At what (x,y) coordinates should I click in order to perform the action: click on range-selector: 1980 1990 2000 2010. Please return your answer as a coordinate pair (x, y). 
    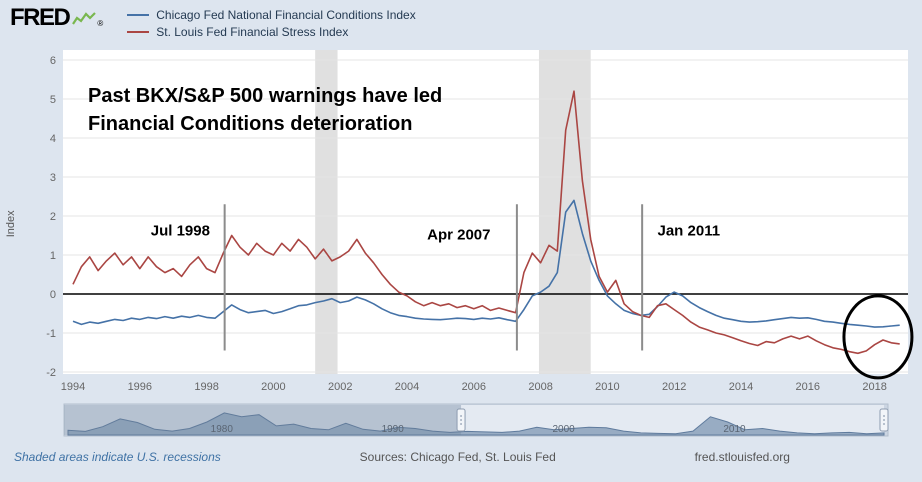
    Looking at the image, I should click on (461, 421).